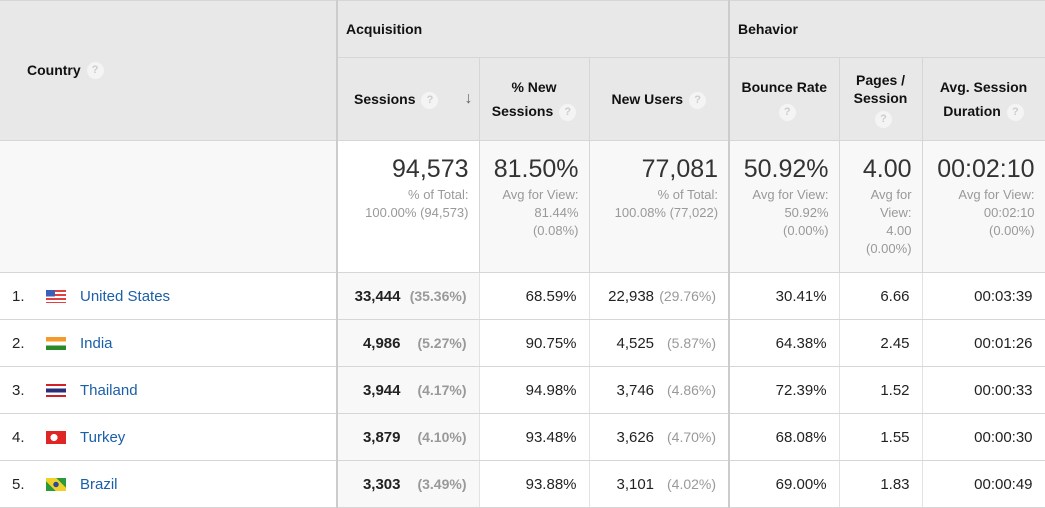  Describe the element at coordinates (169, 484) in the screenshot. I see `country-cell: 5. Brazil` at that location.